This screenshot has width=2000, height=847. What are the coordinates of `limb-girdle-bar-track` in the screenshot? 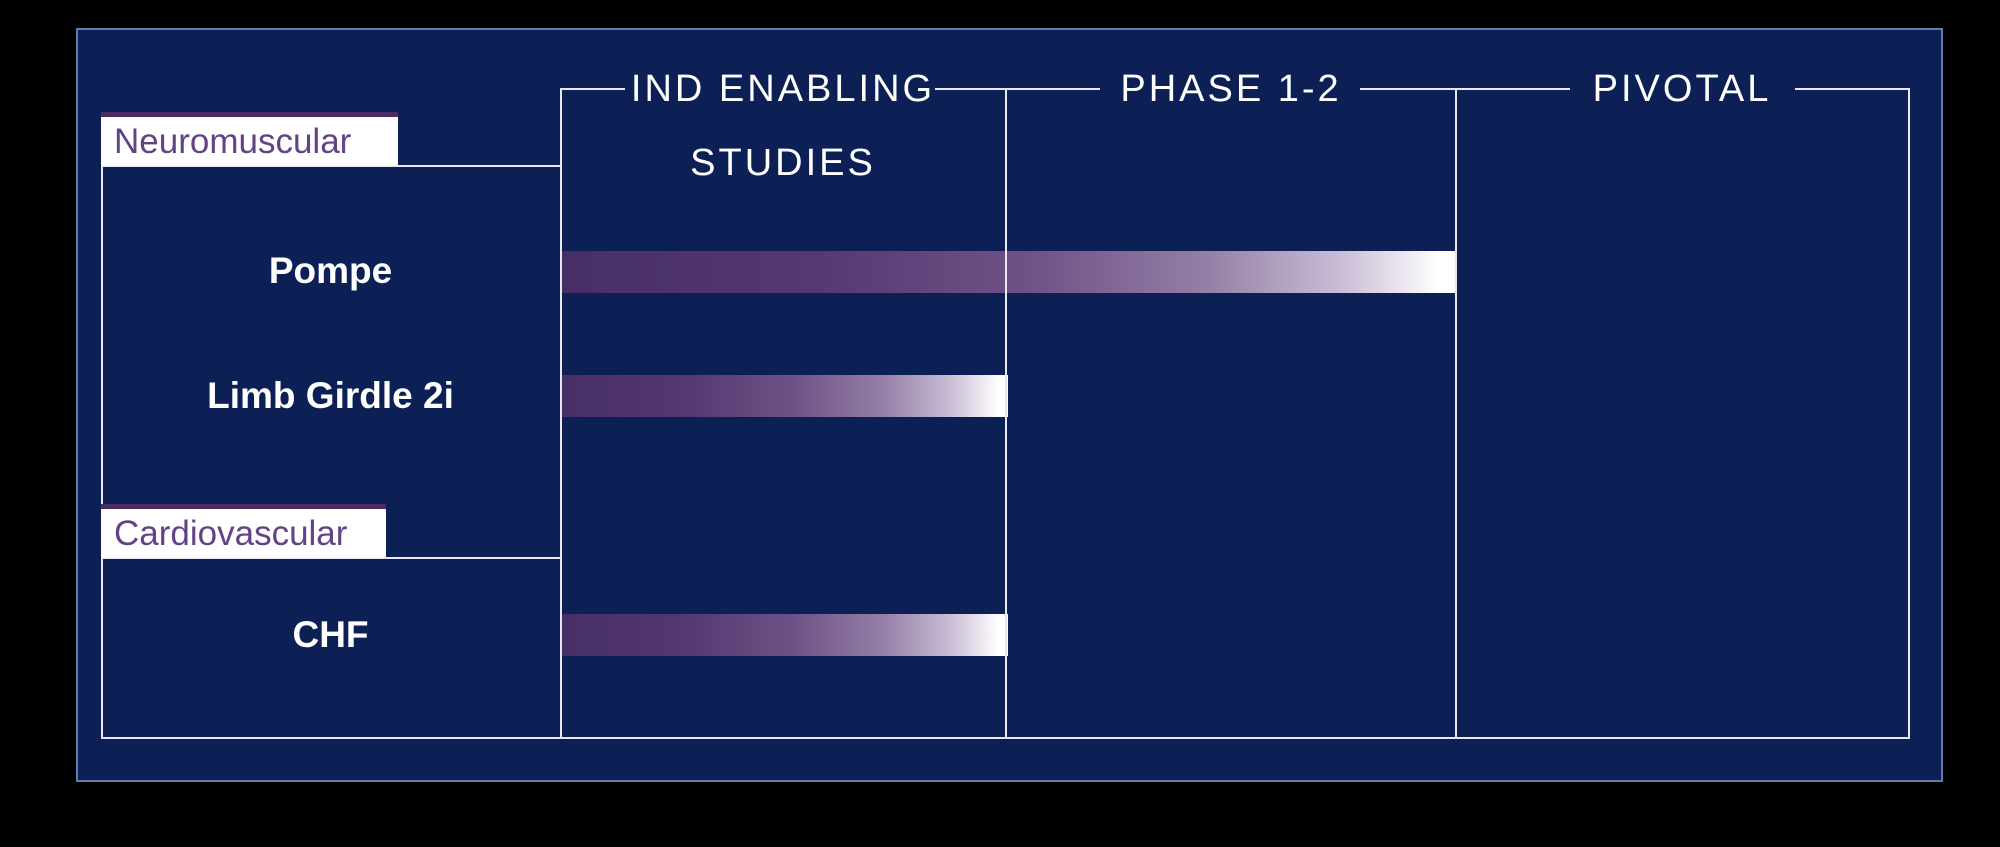 It's located at (1235, 396).